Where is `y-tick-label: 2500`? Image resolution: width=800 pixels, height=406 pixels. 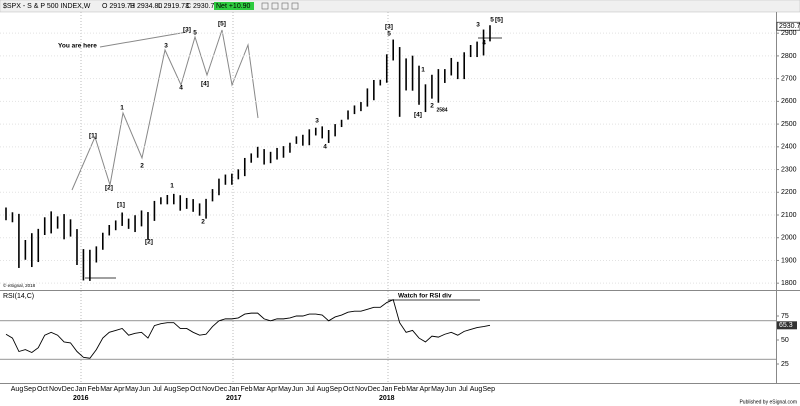
y-tick-label: 2500 is located at coordinates (789, 124).